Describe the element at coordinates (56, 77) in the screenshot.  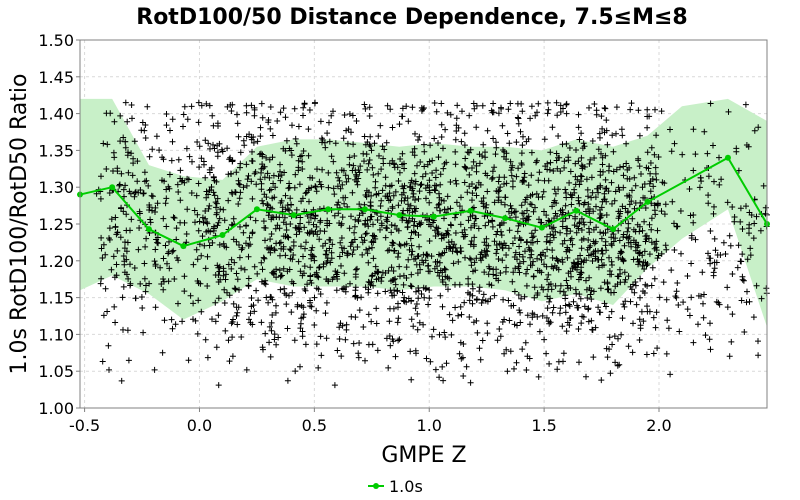
I see `y-tick-label: 1.45` at that location.